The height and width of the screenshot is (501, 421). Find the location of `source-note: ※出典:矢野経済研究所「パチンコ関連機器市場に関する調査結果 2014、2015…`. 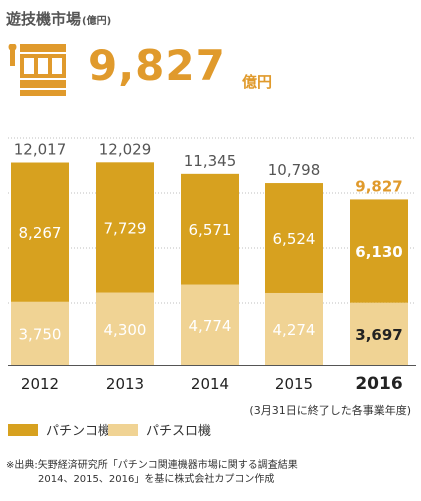

source-note: ※出典:矢野経済研究所「パチンコ関連機器市場に関する調査結果 2014、2015… is located at coordinates (152, 473).